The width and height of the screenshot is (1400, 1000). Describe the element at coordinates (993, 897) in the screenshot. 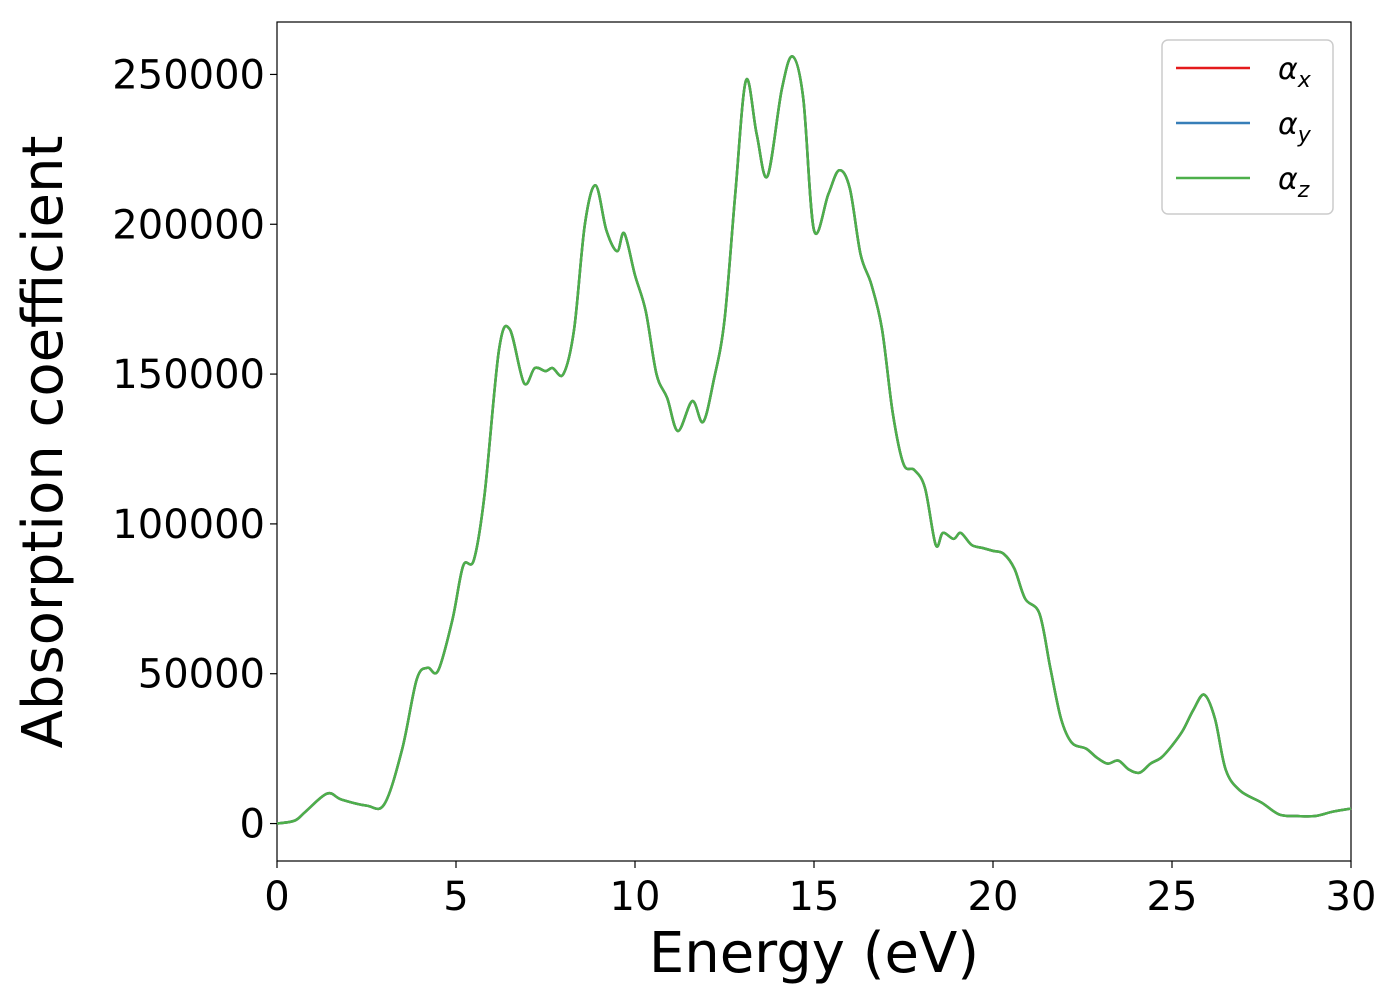

I see `x-tick-label: 20` at that location.